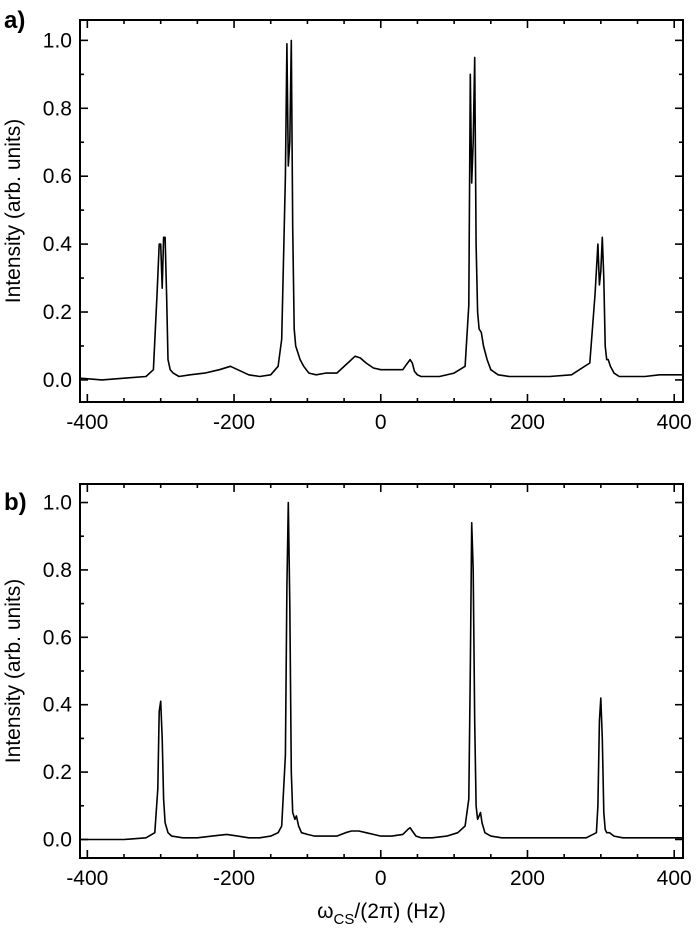  What do you see at coordinates (15, 502) in the screenshot?
I see `panel-label: b)` at bounding box center [15, 502].